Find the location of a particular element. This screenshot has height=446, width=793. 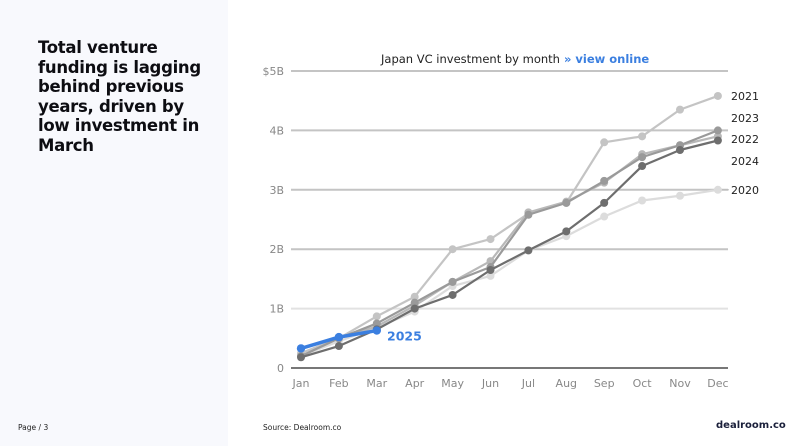

chart-title: Japan VC investment by month» view online is located at coordinates (515, 59).